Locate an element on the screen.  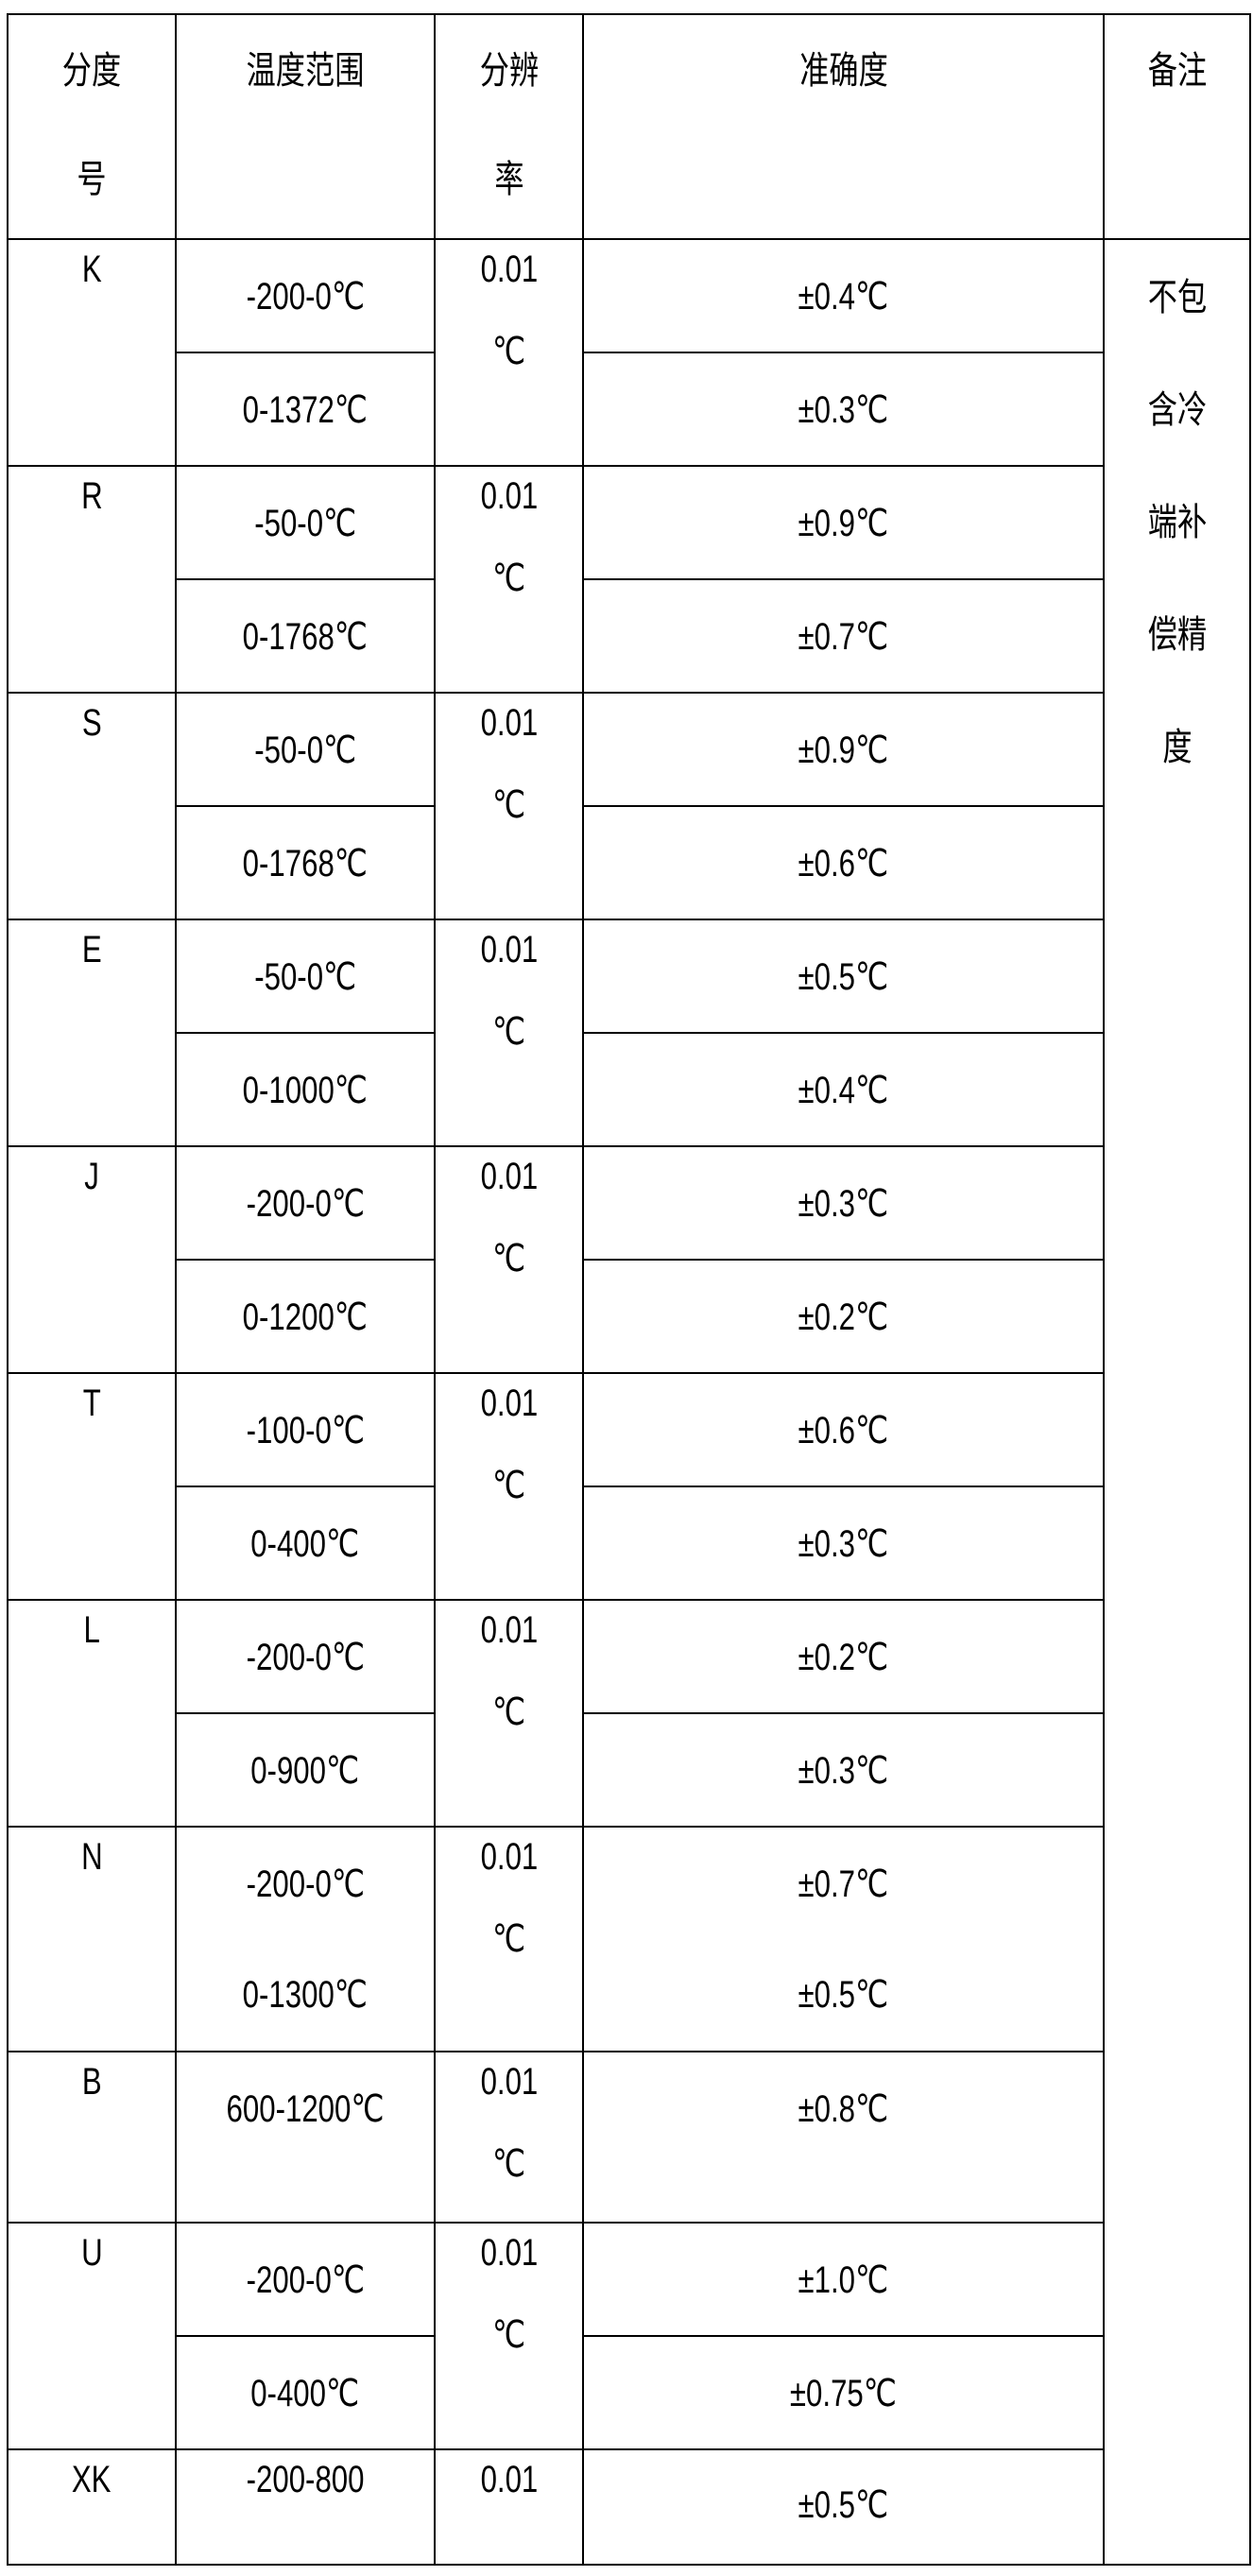
remark-text-text: 不包 is located at coordinates (1177, 297).